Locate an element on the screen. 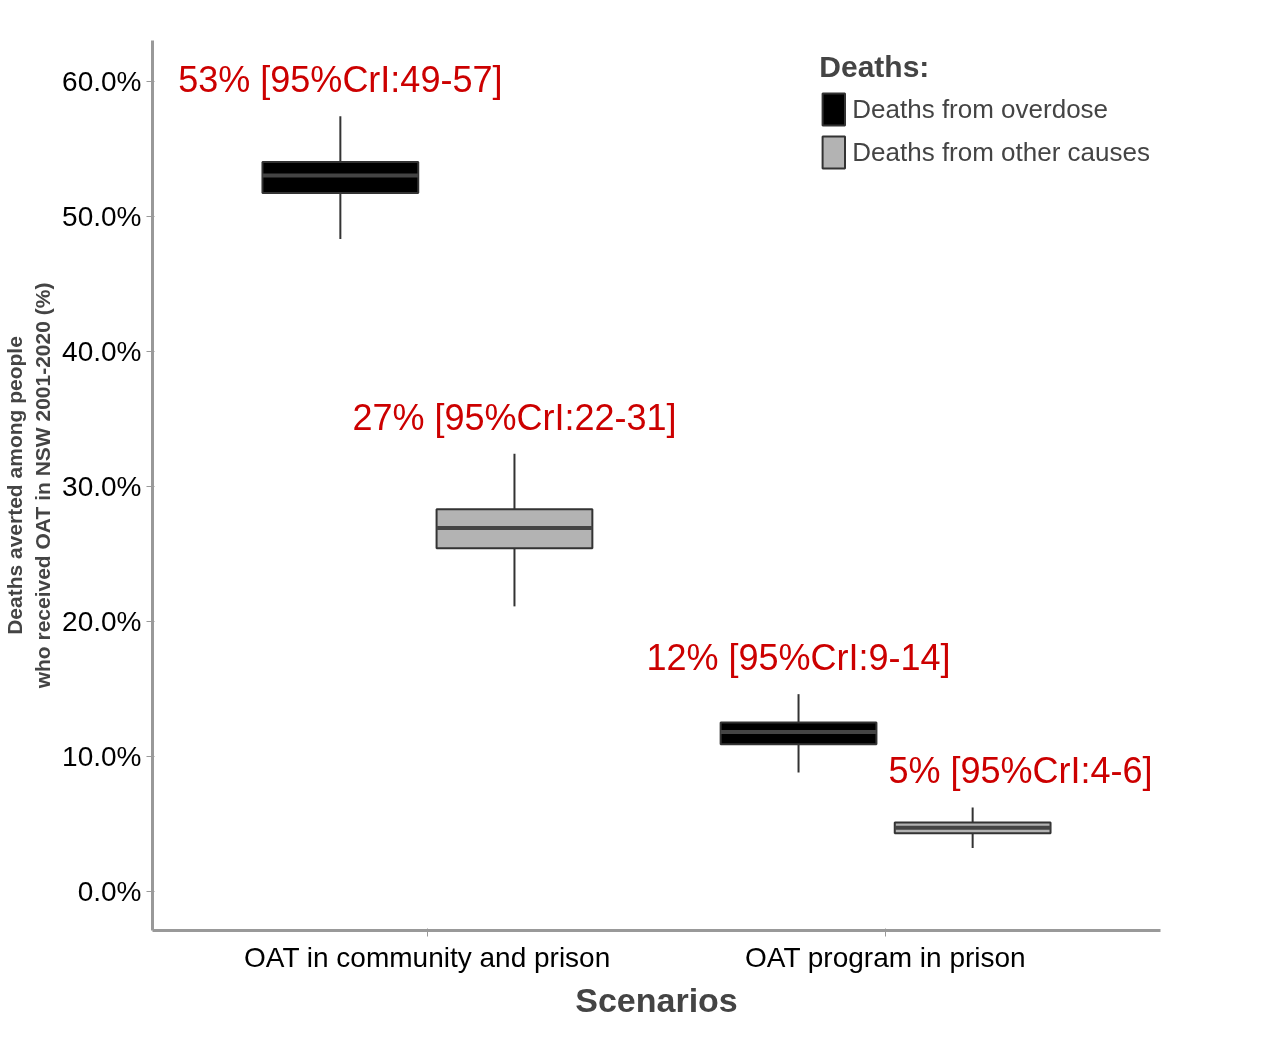 The height and width of the screenshot is (1040, 1280). y-axis-title: Deaths averted among people who received OAT in NSW 2001-2020 (%) is located at coordinates (29, 486).